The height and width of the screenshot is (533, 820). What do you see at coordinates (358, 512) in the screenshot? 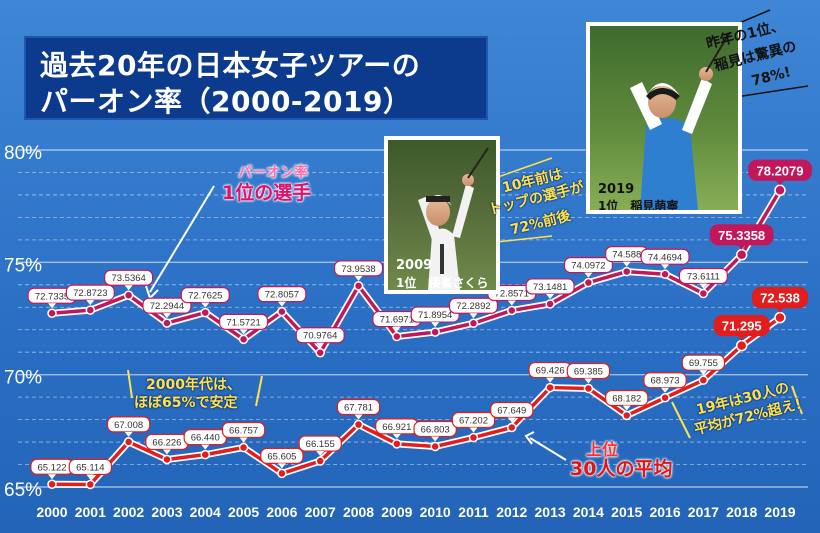
I see `x-tick-label: 2008` at bounding box center [358, 512].